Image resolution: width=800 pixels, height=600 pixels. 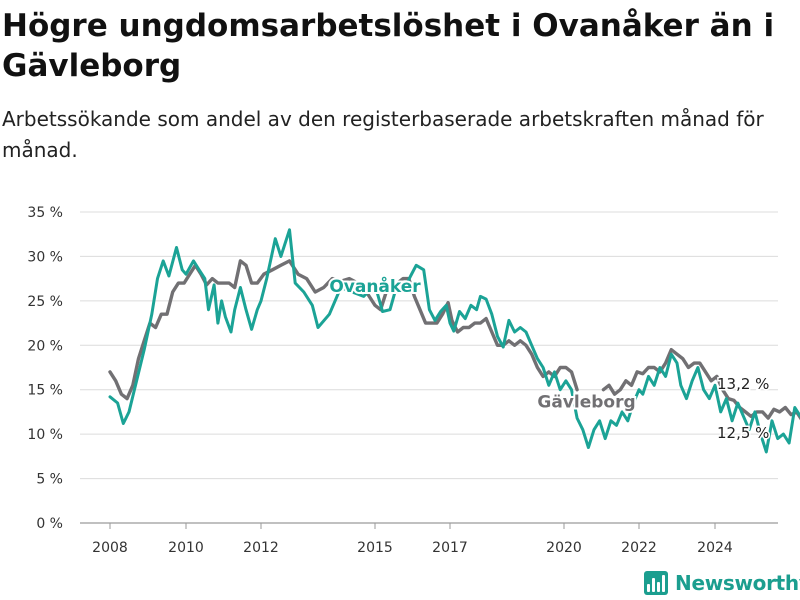 What do you see at coordinates (743, 433) in the screenshot?
I see `end-label-gavleborg: 12,5 %` at bounding box center [743, 433].